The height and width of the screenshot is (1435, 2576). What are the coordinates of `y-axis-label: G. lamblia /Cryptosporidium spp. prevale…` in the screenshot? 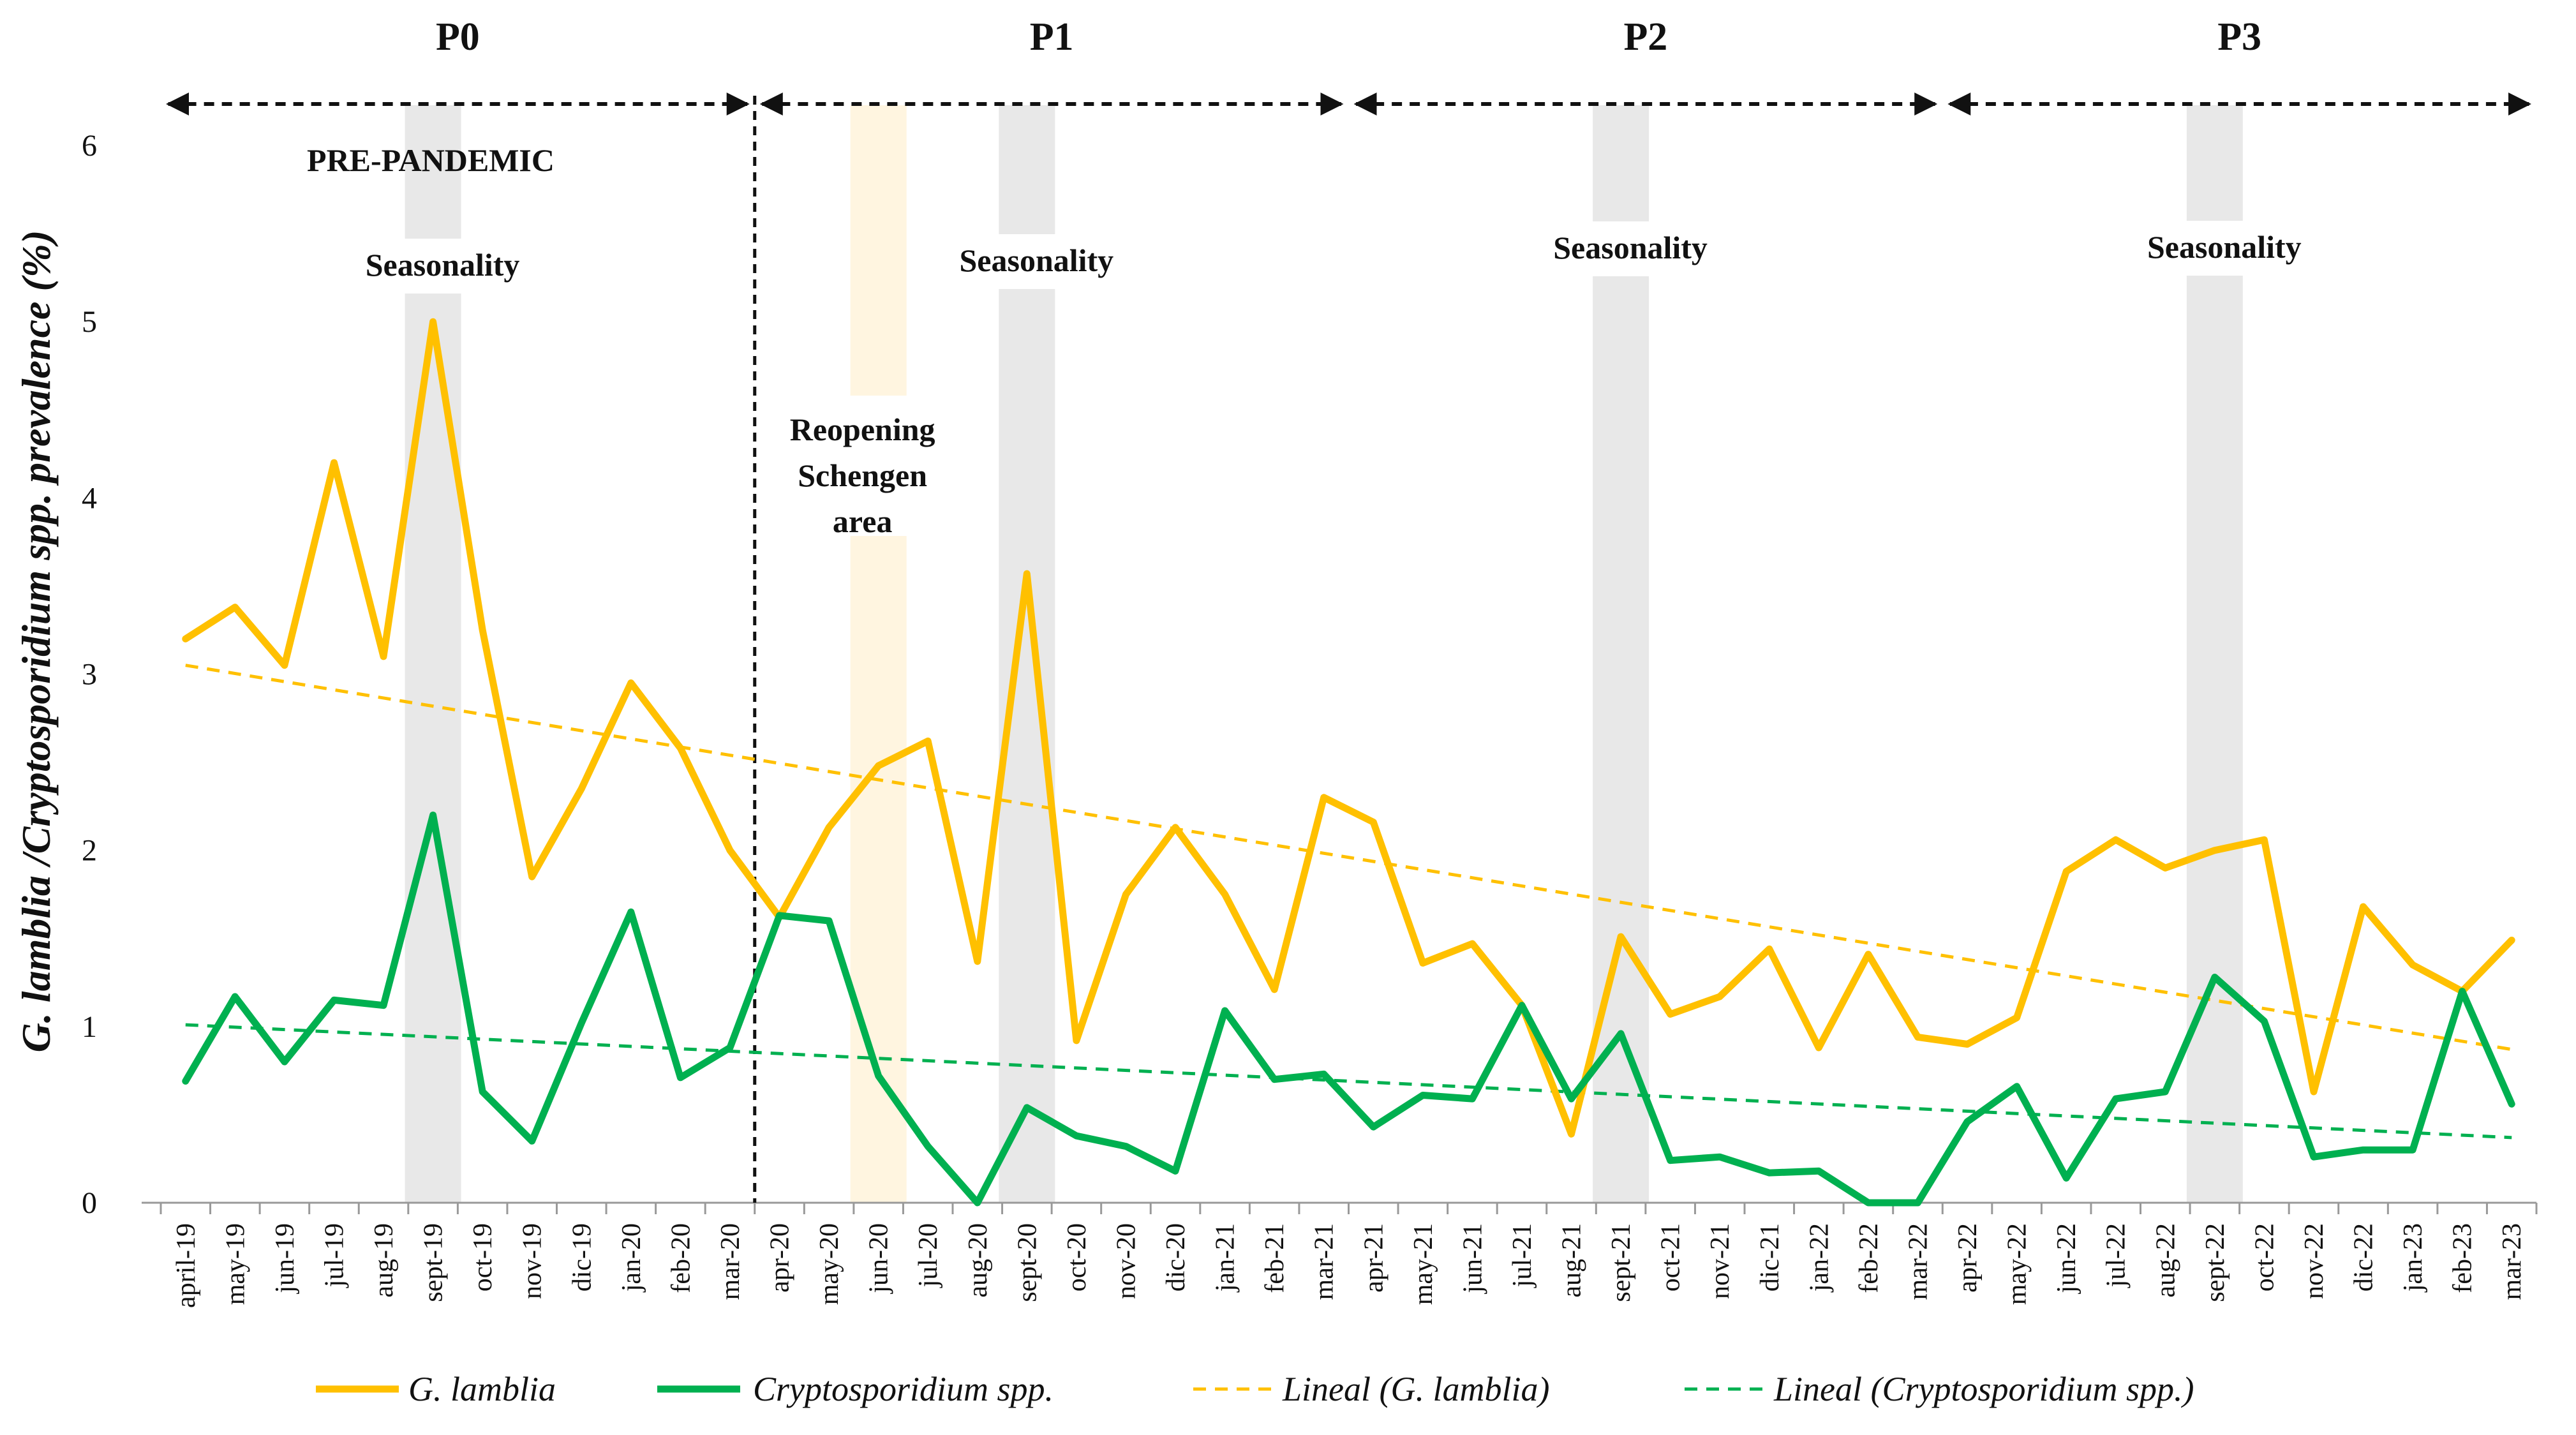 It's located at (36, 641).